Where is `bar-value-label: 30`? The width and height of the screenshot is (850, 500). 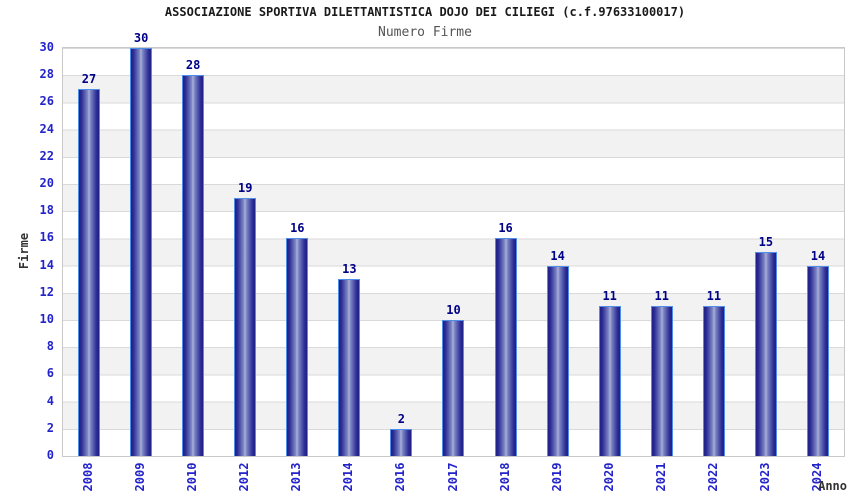
bar-value-label: 30 is located at coordinates (141, 38).